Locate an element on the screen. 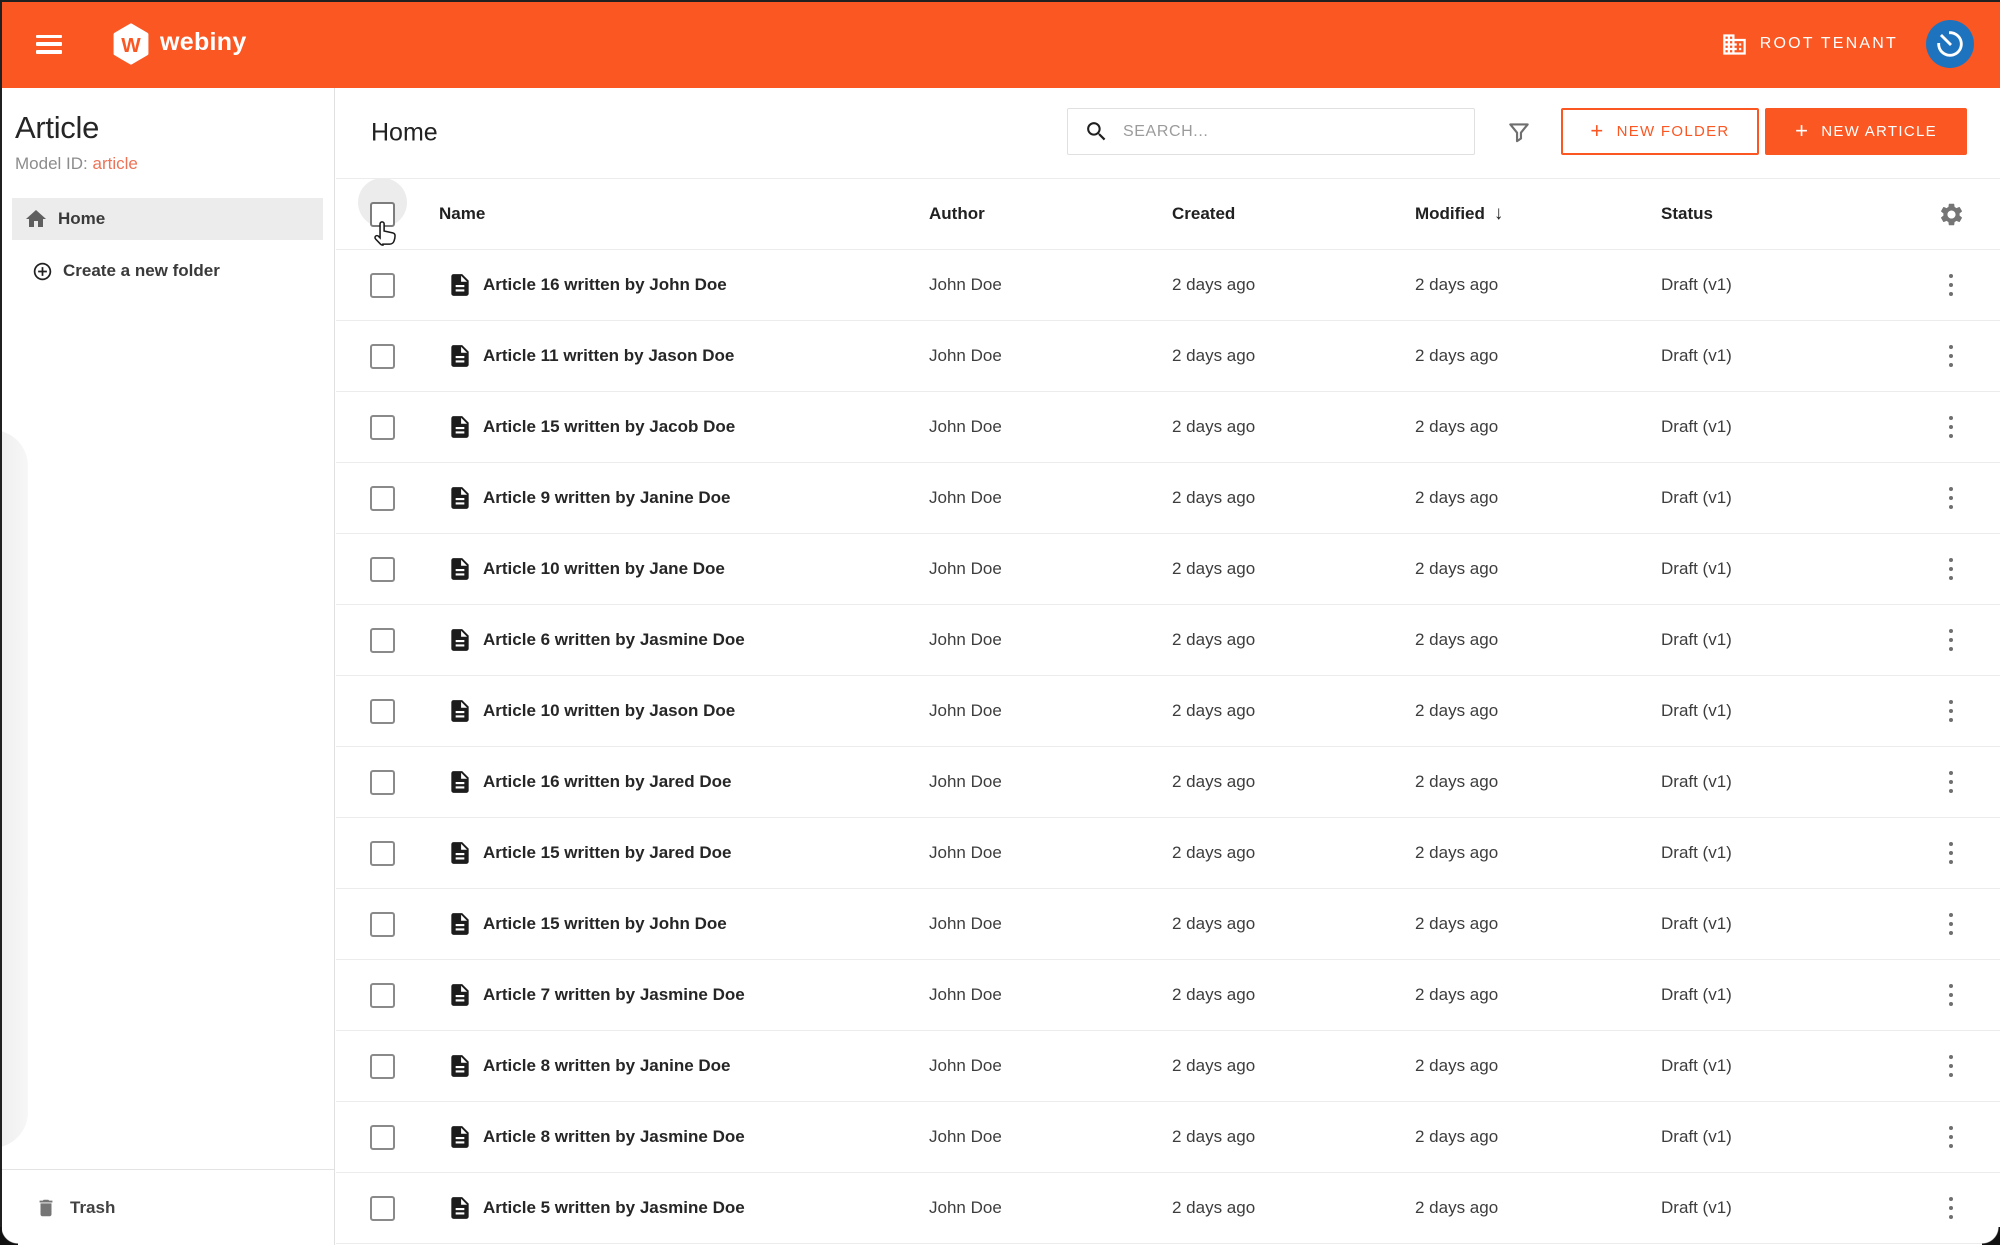 The height and width of the screenshot is (1245, 2000). column-header-created: Created is located at coordinates (1204, 213).